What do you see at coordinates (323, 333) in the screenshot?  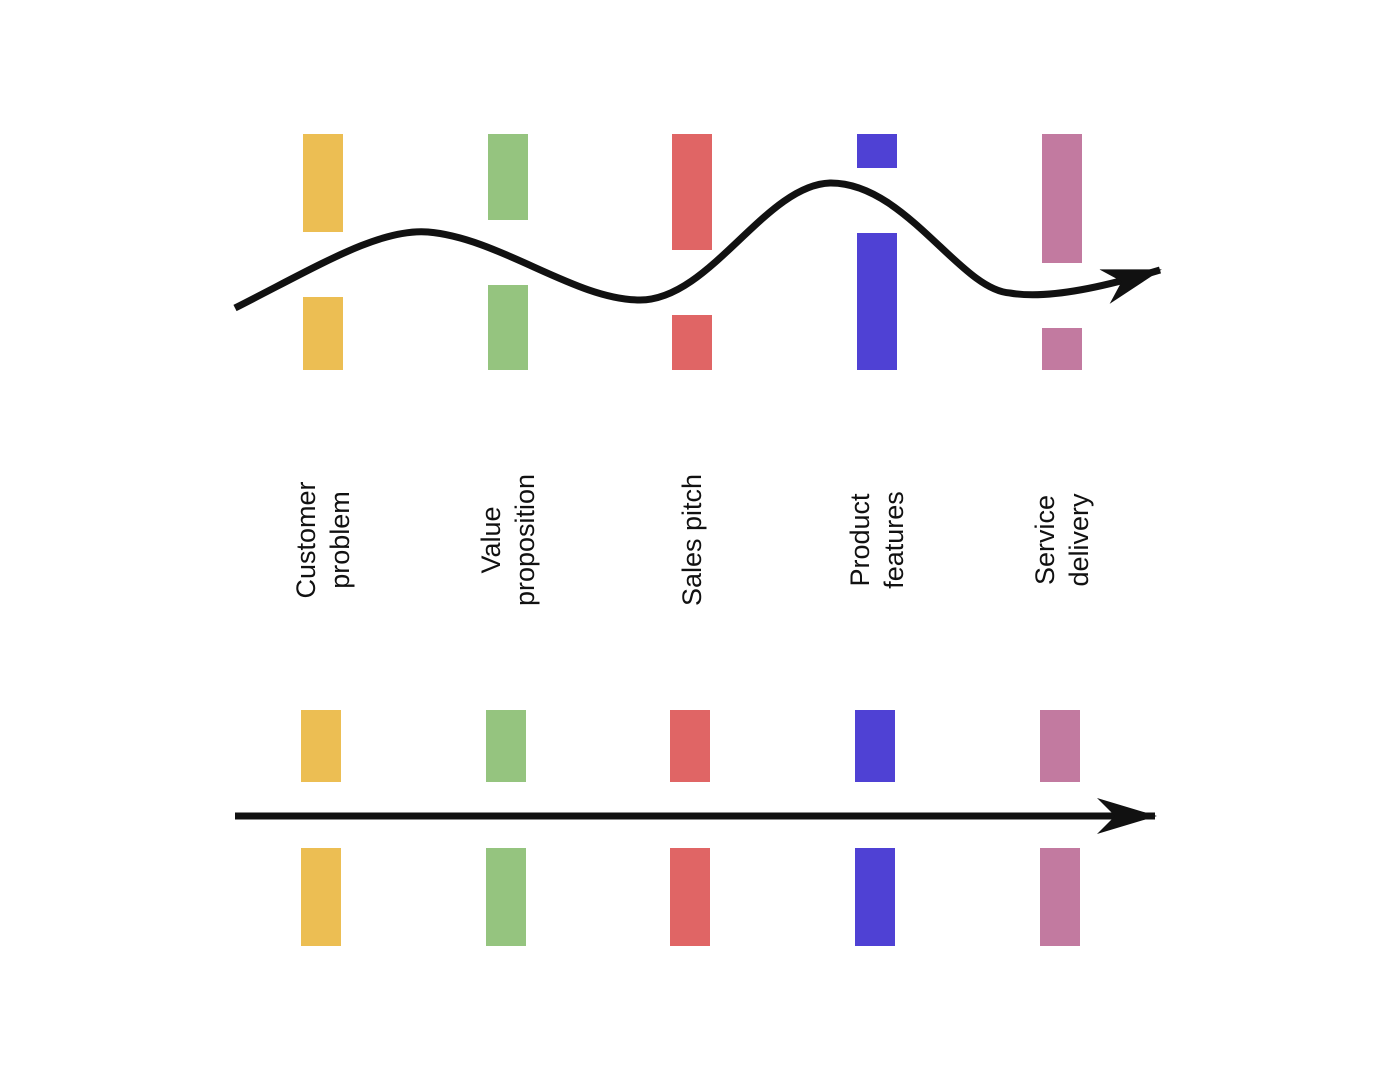 I see `top-bar-lower-customer-problem` at bounding box center [323, 333].